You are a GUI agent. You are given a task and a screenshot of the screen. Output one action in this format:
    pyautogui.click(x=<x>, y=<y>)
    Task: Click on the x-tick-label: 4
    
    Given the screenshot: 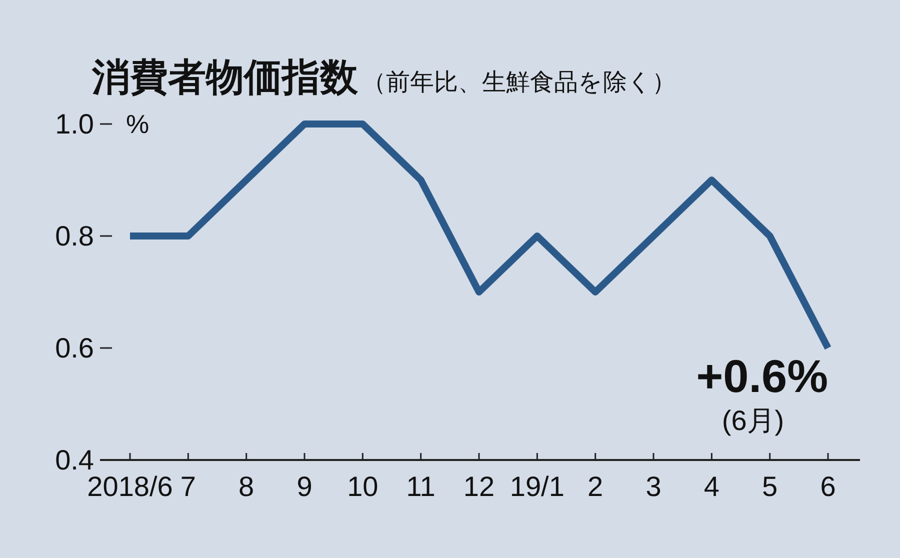 What is the action you would take?
    pyautogui.click(x=712, y=486)
    